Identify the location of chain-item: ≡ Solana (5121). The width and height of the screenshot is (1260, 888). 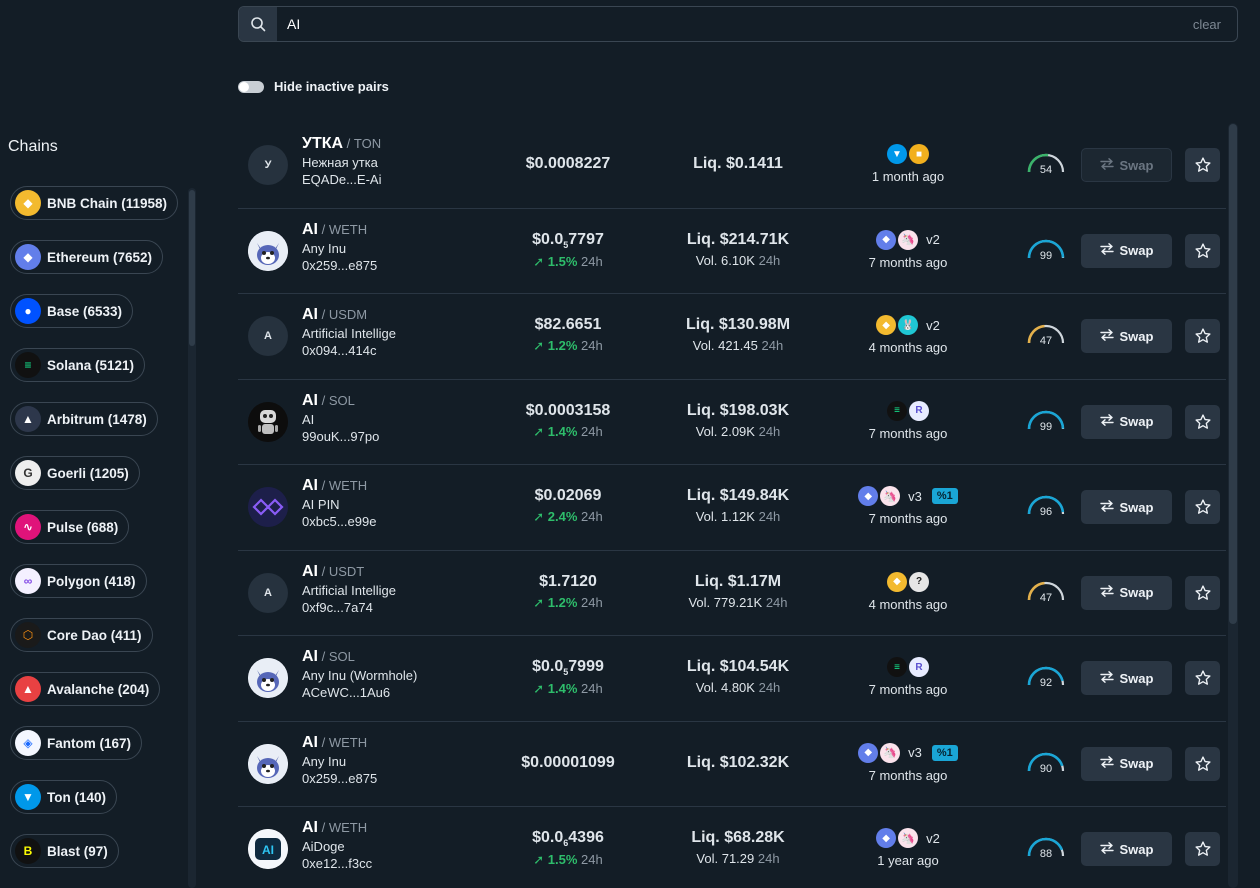
(78, 365).